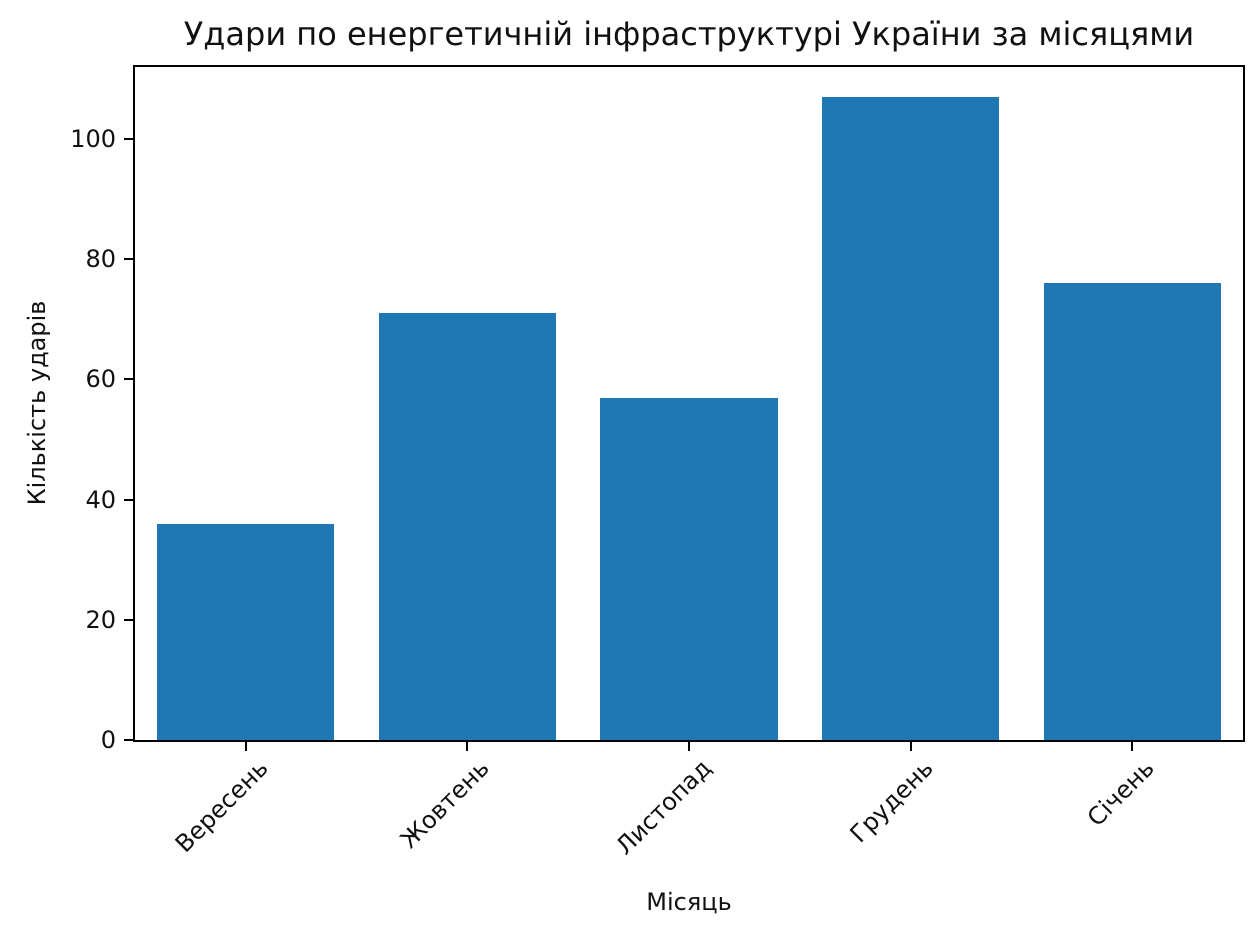 This screenshot has width=1260, height=940. I want to click on x-tick-label: Грудень, so click(891, 801).